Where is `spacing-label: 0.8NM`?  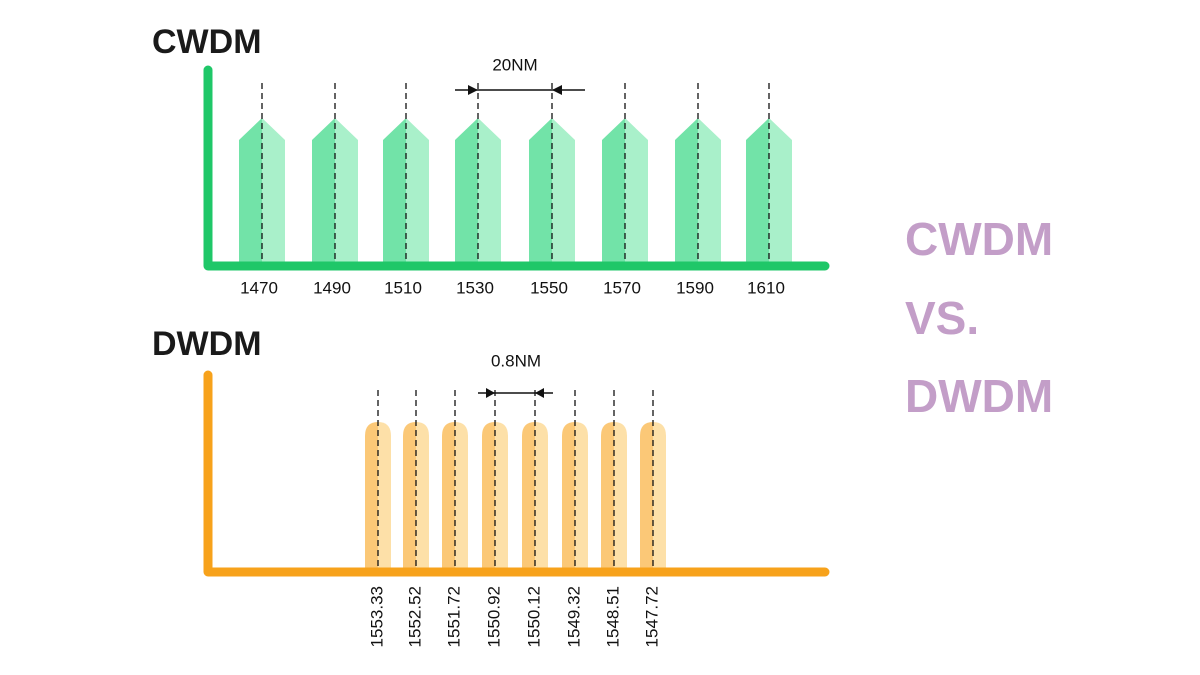 spacing-label: 0.8NM is located at coordinates (516, 360).